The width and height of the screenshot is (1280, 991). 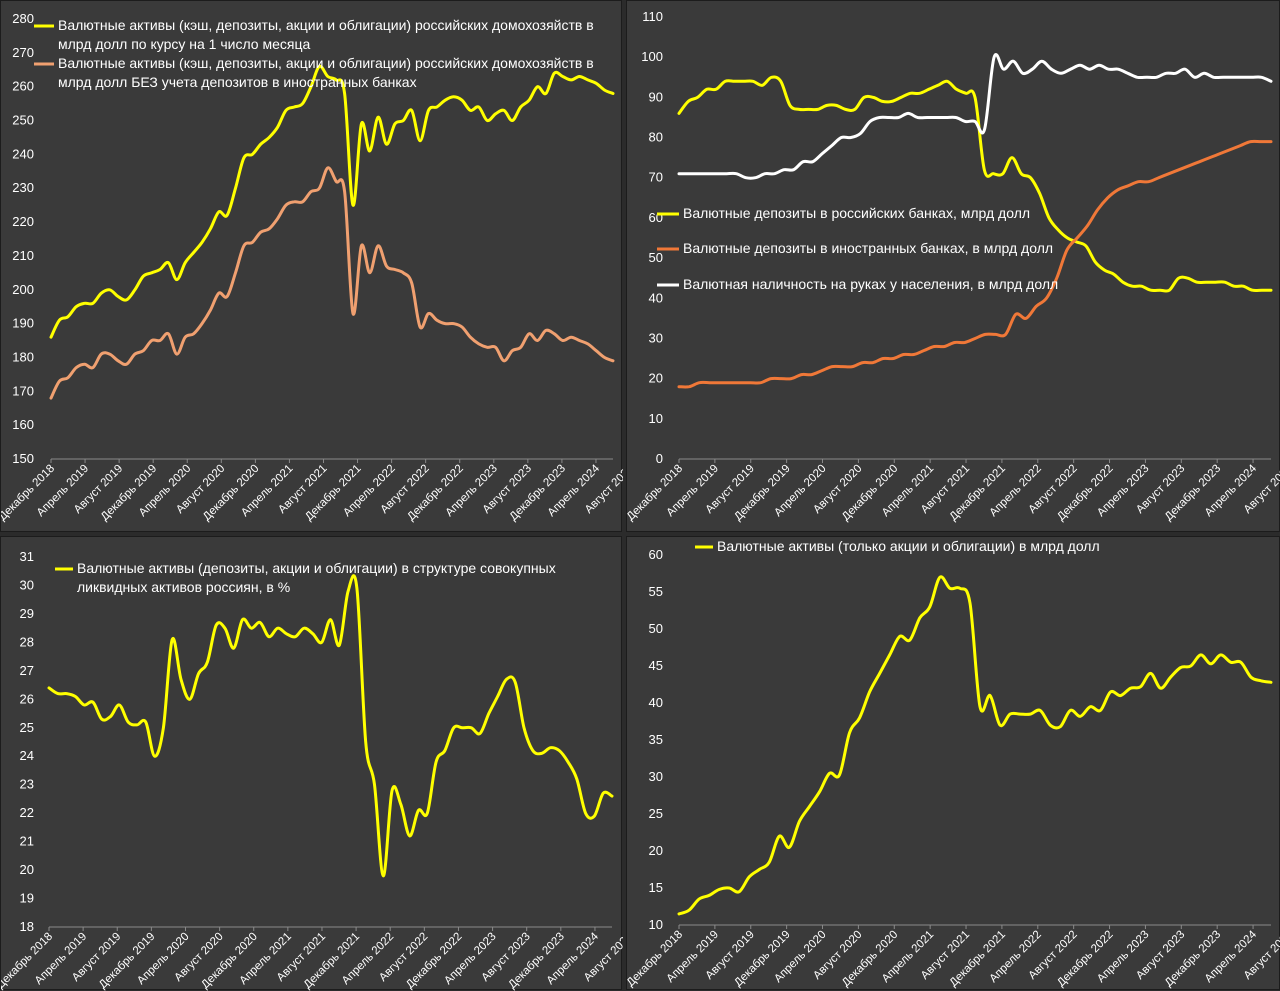 I want to click on y-tick-label: 22, so click(x=27, y=812).